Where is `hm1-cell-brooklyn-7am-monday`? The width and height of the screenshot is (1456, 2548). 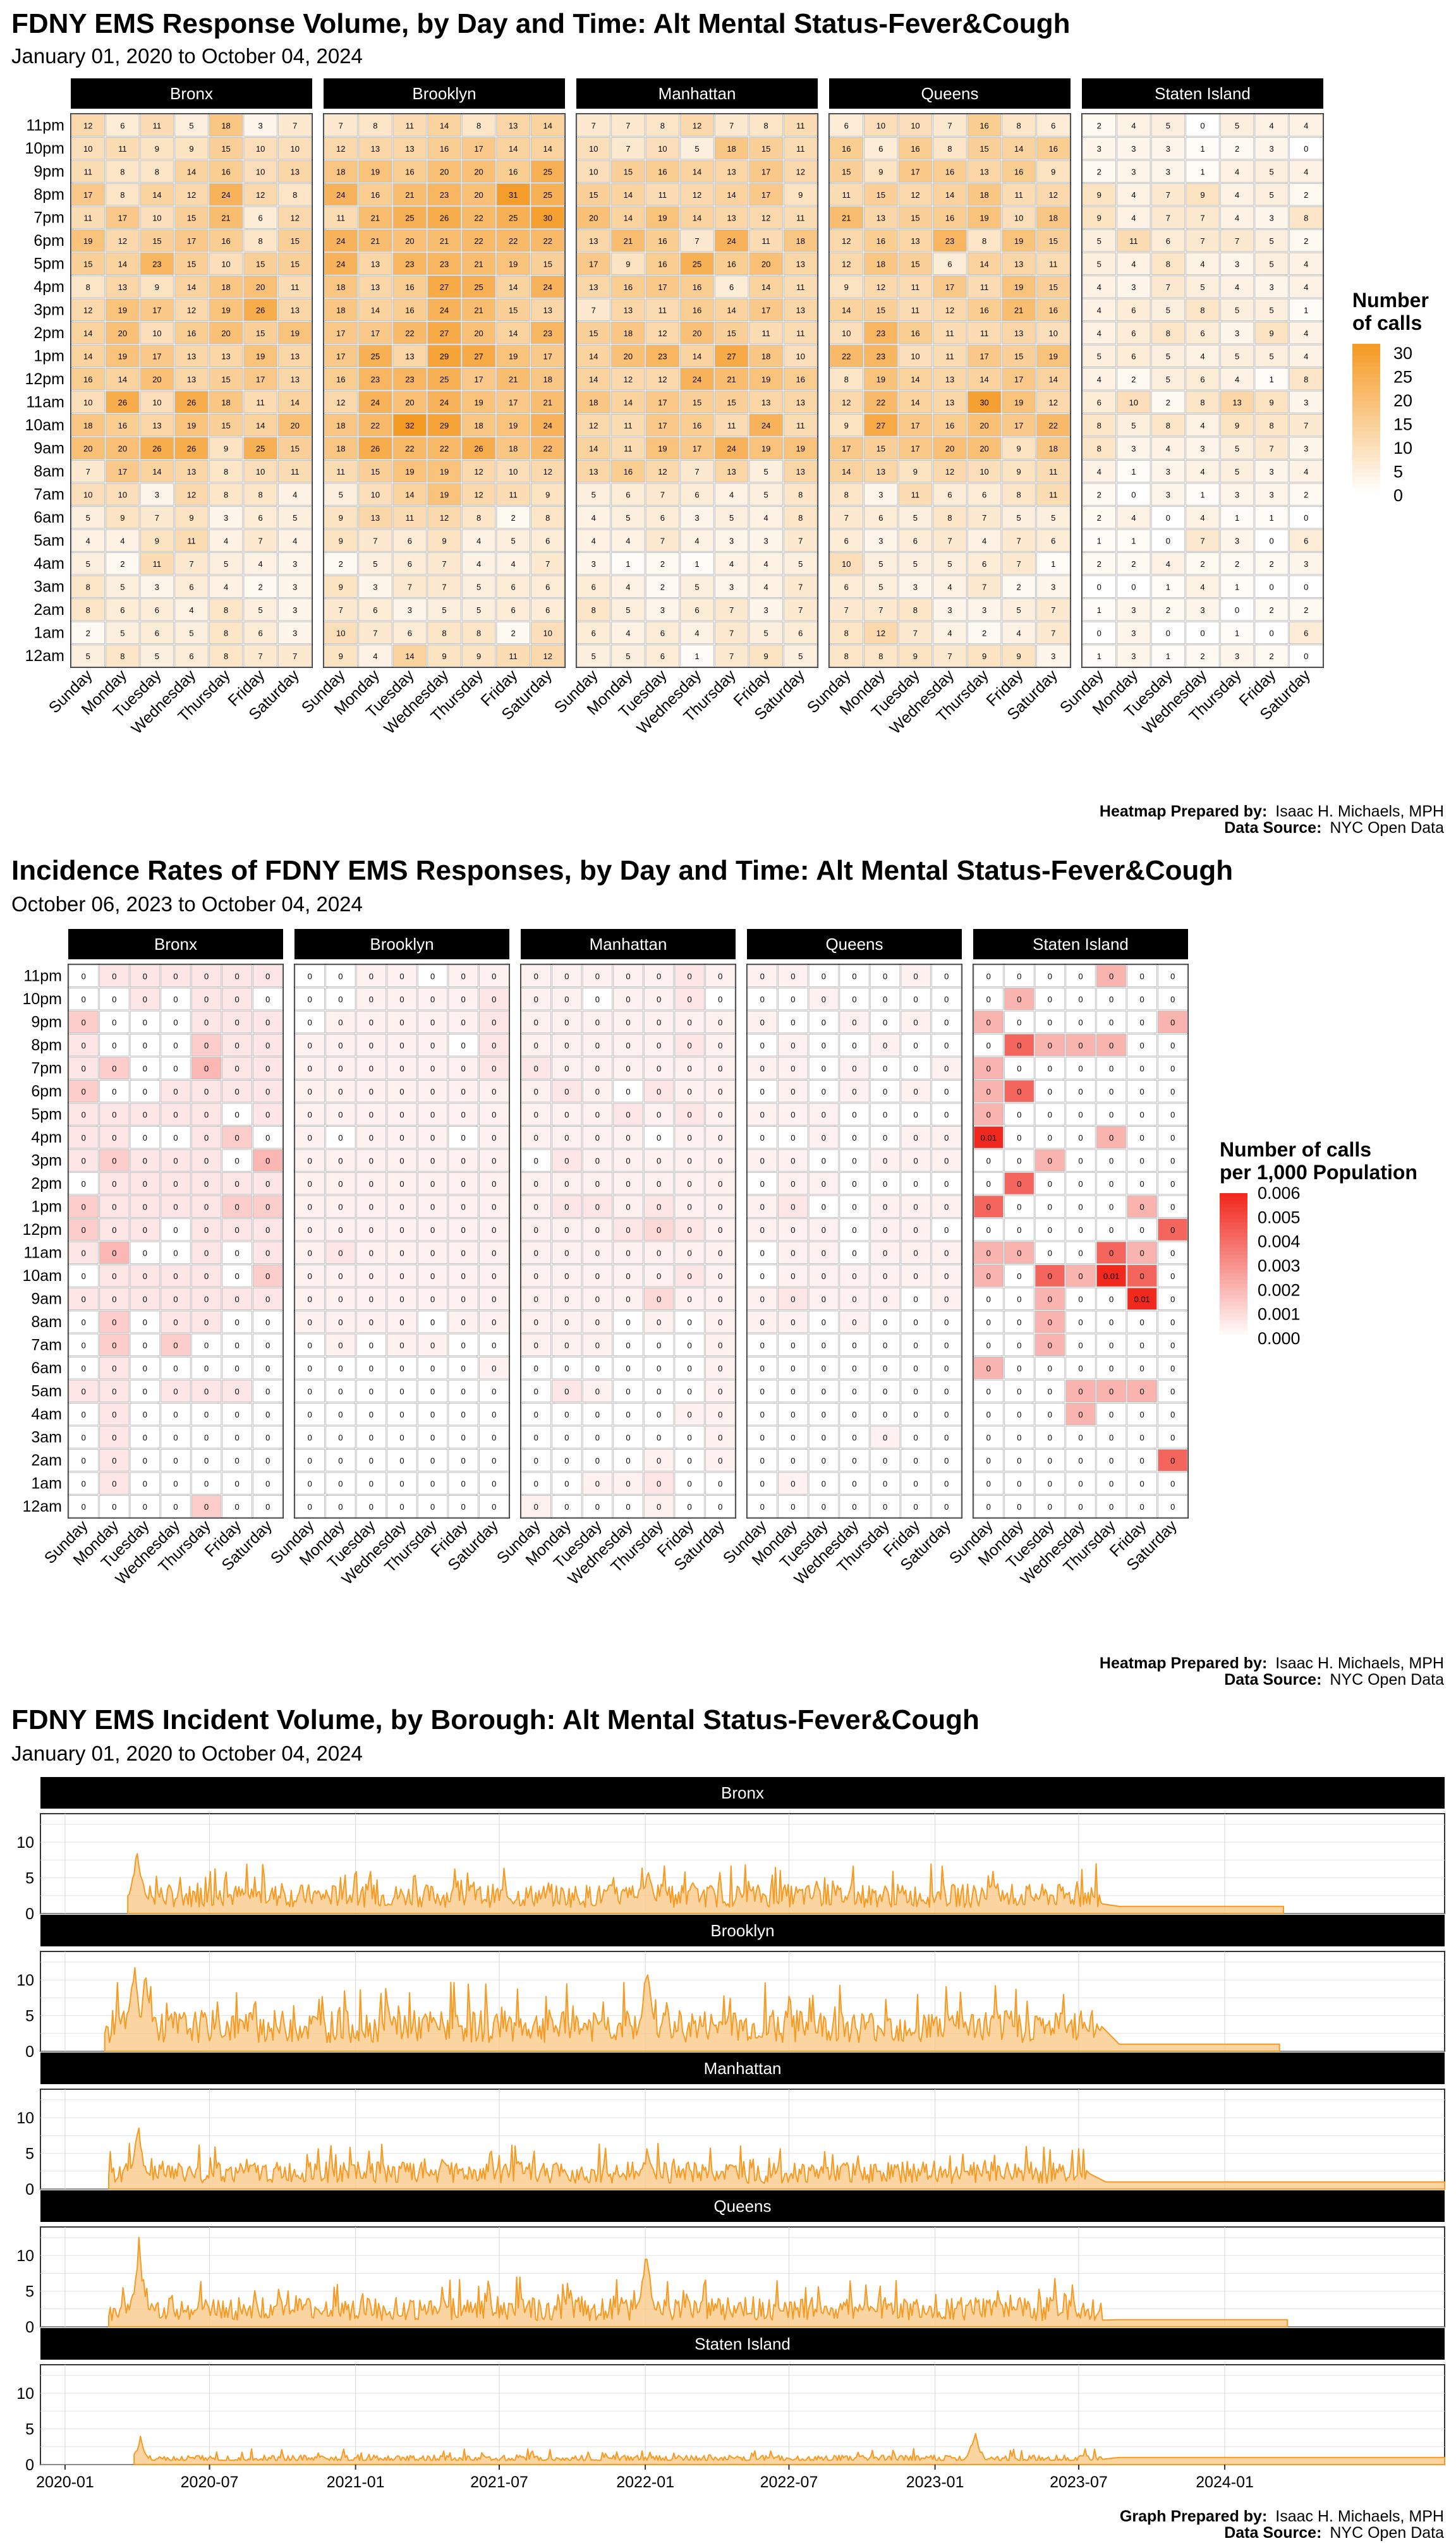 hm1-cell-brooklyn-7am-monday is located at coordinates (375, 494).